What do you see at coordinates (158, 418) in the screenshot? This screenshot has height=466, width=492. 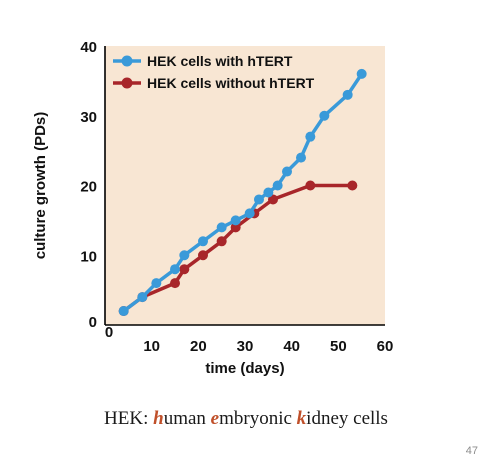 I see `caption-letter-h: h` at bounding box center [158, 418].